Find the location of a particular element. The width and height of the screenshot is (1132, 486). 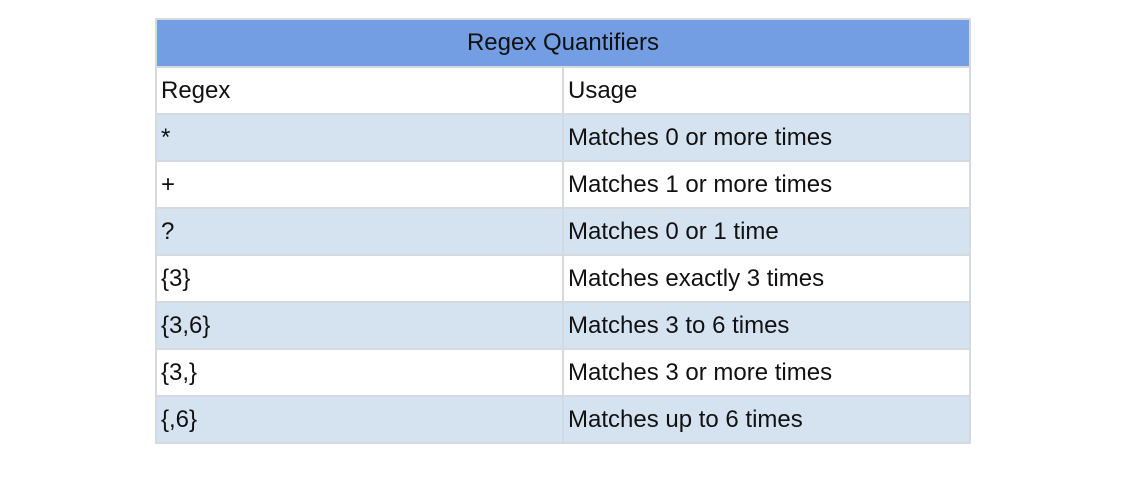

regex-cell: ? is located at coordinates (359, 231).